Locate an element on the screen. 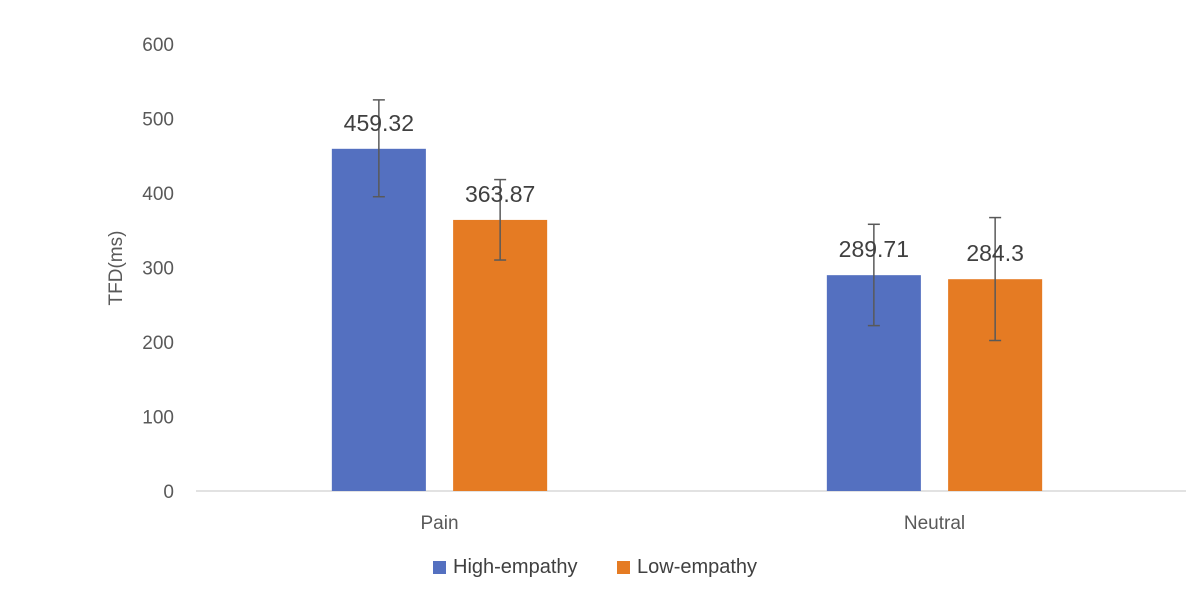  y-tick-label: 400 is located at coordinates (158, 194).